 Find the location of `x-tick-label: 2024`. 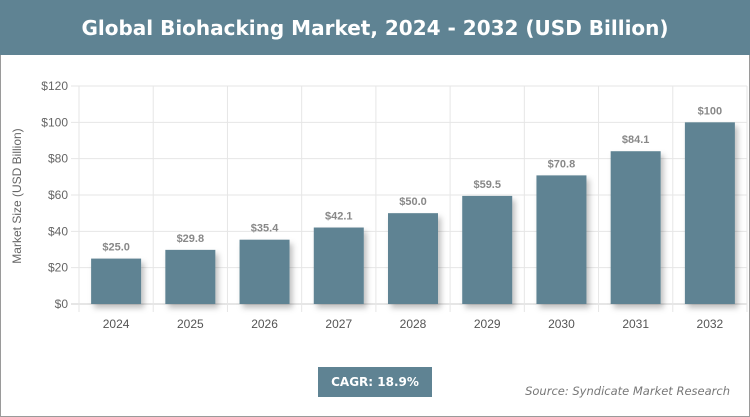

x-tick-label: 2024 is located at coordinates (116, 324).